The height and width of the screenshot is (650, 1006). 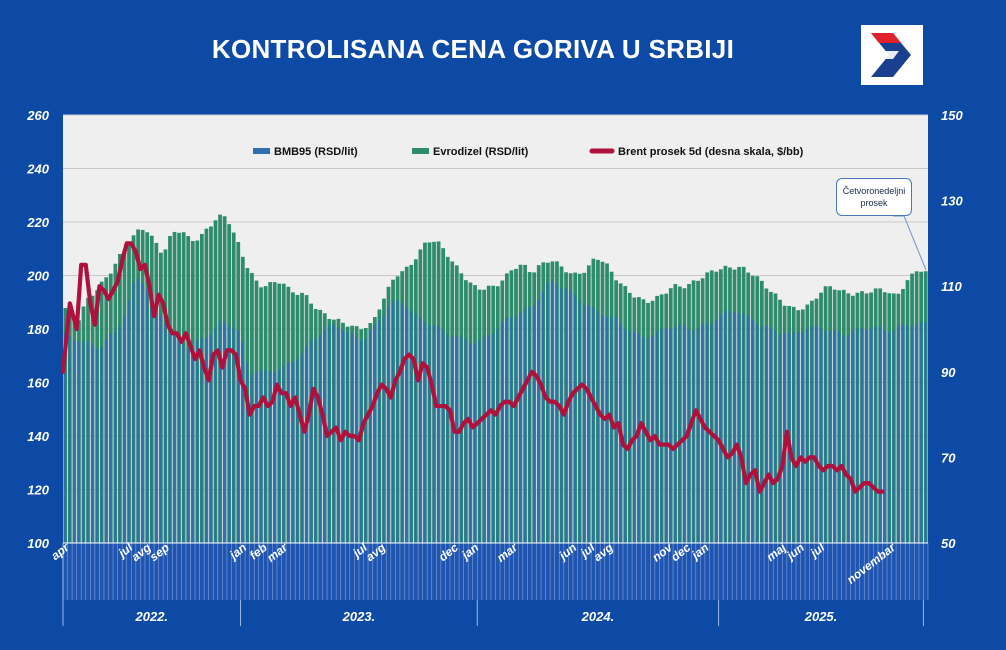 What do you see at coordinates (37, 222) in the screenshot?
I see `left-axis-tick-label: 220` at bounding box center [37, 222].